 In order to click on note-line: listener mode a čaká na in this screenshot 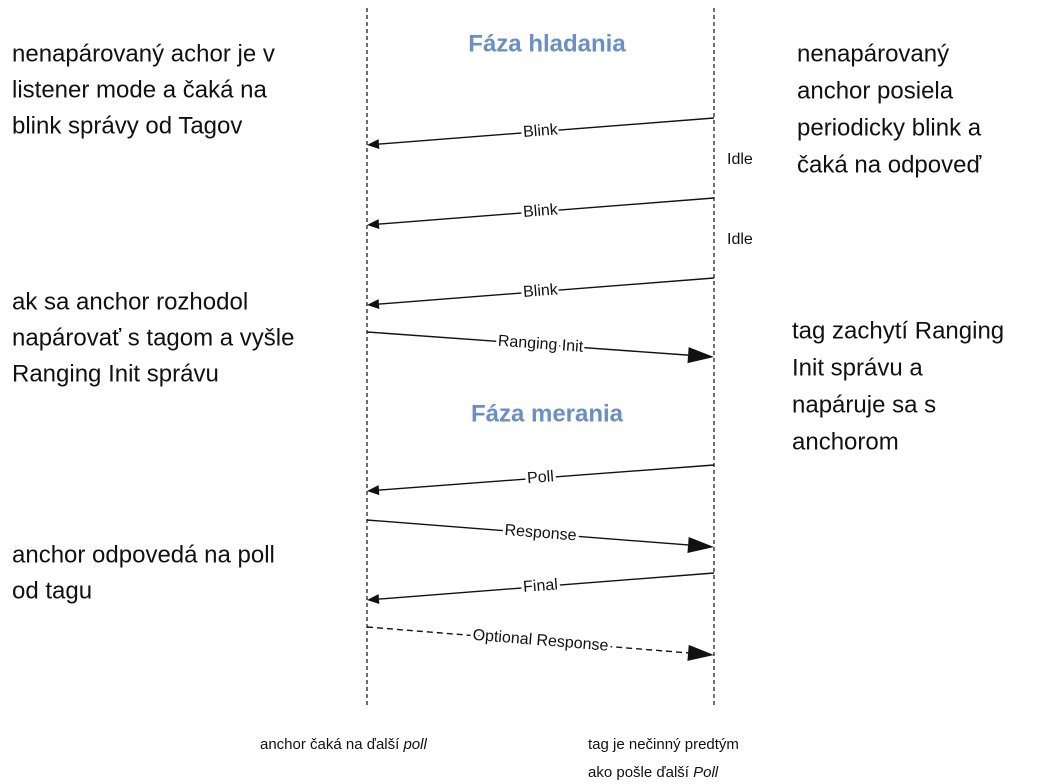, I will do `click(139, 89)`.